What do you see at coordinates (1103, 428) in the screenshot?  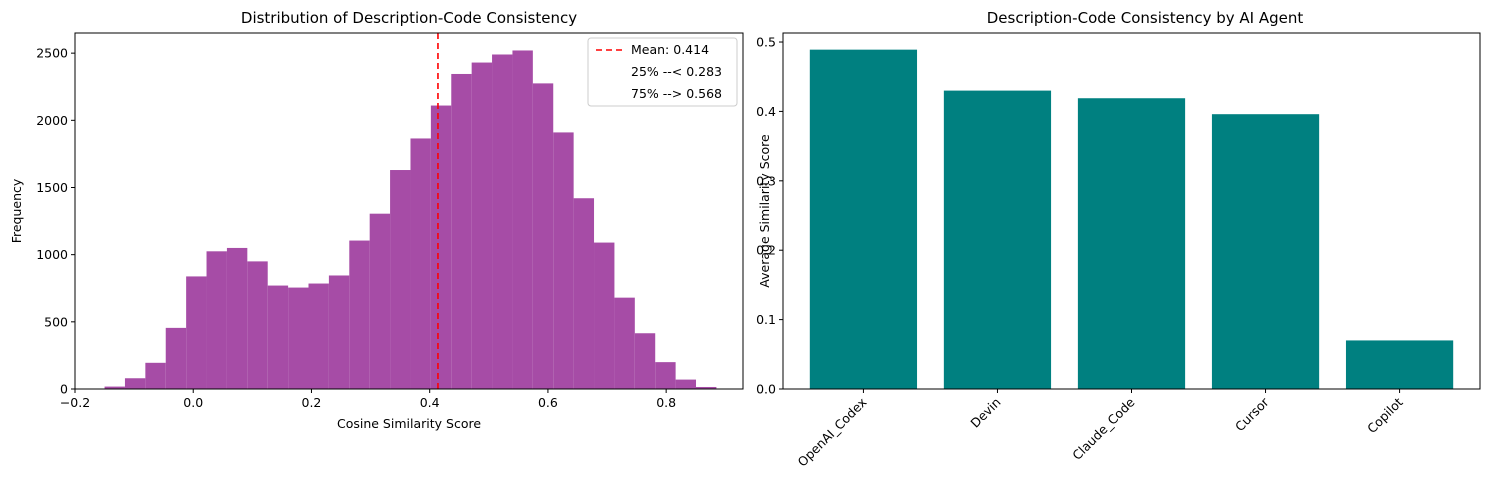 I see `agent-name-label: Claude_Code` at bounding box center [1103, 428].